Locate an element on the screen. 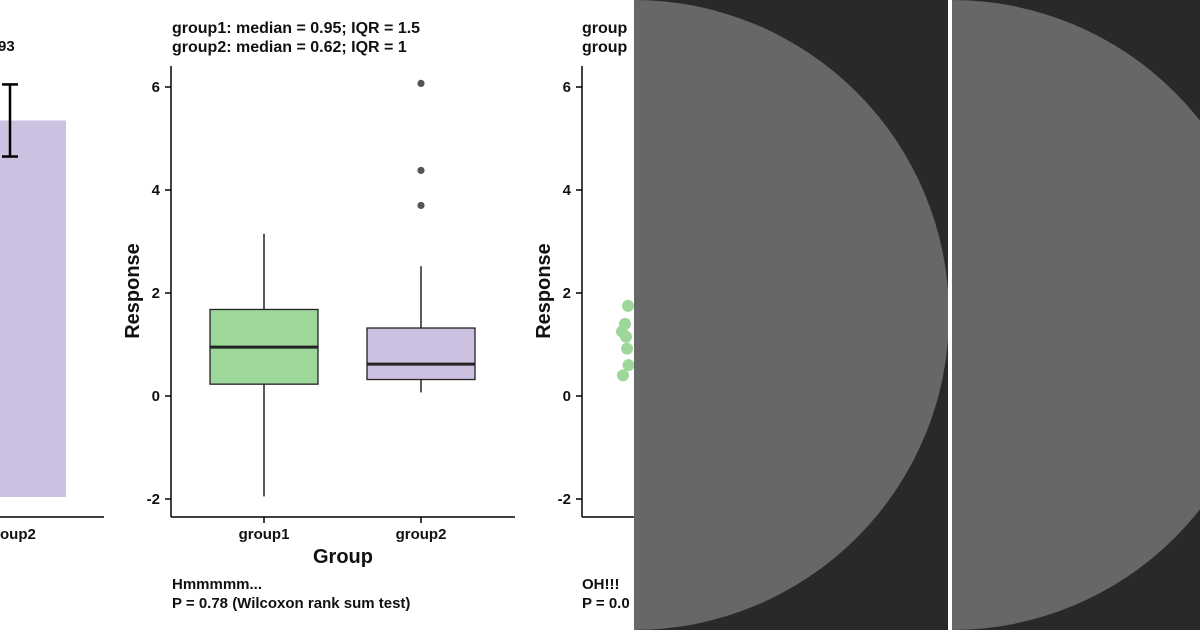 The image size is (1200, 630). box-iqr is located at coordinates (421, 354).